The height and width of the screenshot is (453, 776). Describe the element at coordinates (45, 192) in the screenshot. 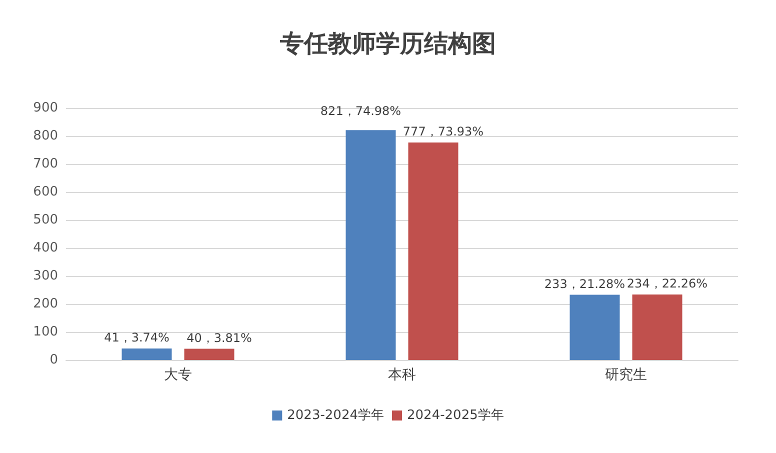

I see `y-tick-label: 600` at that location.